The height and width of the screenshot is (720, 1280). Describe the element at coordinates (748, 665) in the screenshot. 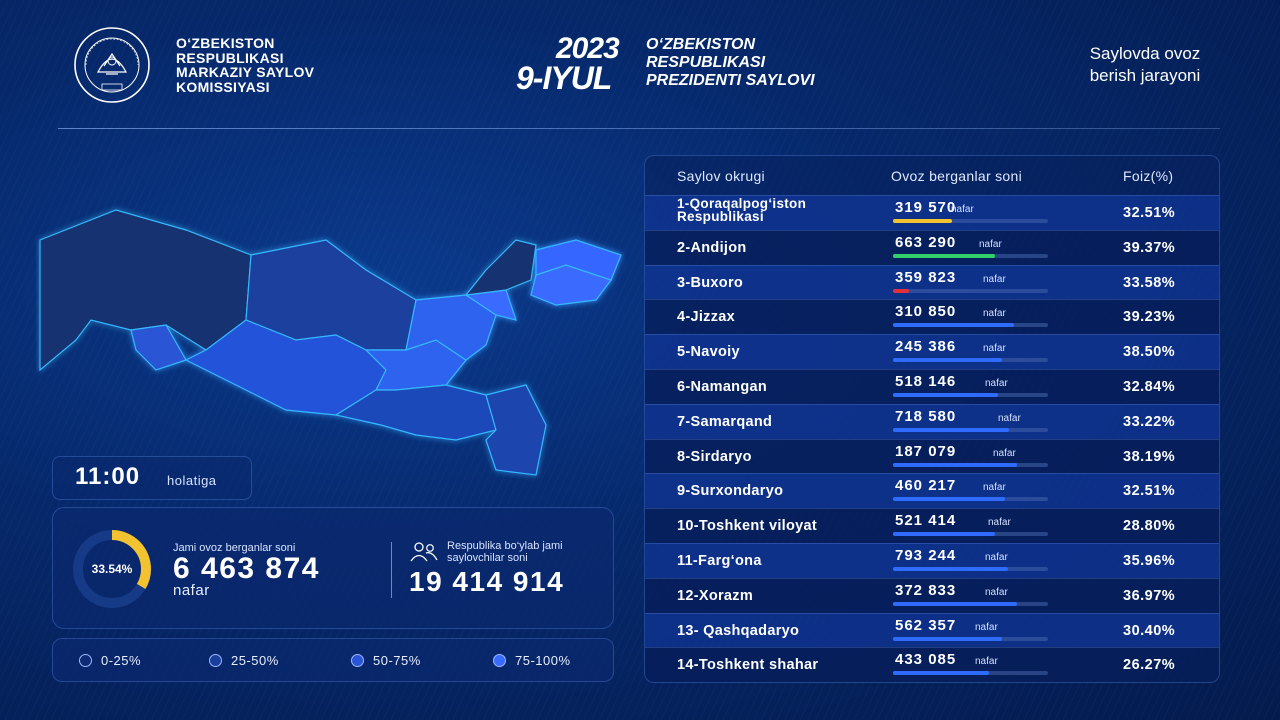

I see `district-name: 14-Toshkent shahar` at that location.